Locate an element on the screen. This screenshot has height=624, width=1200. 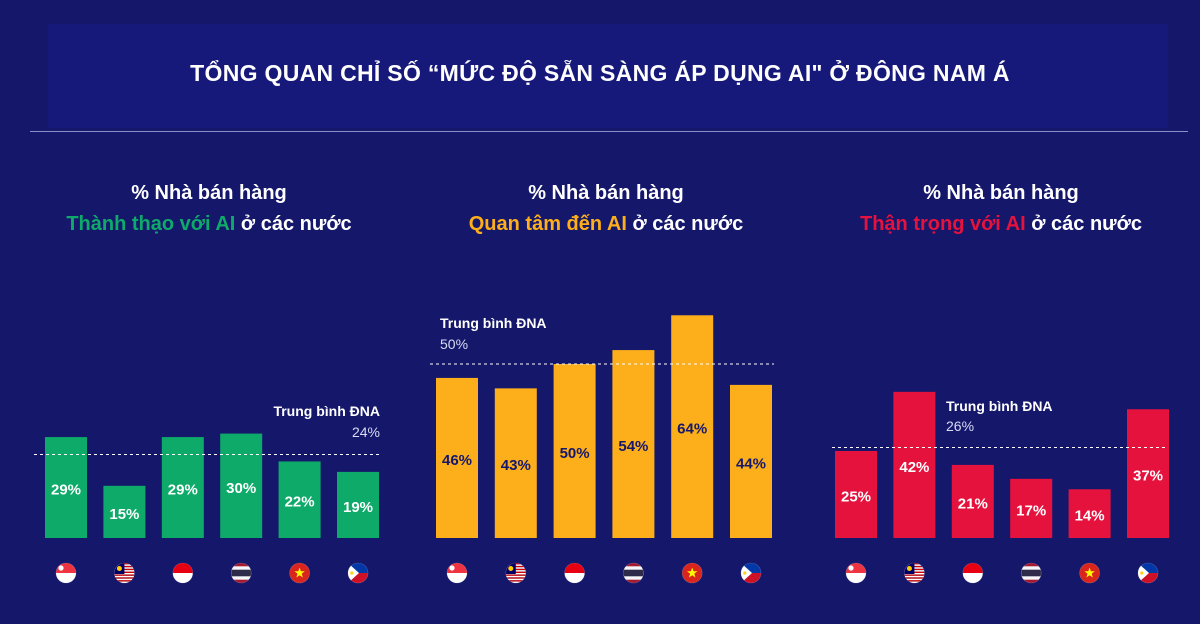
bar-value-label: 46% is located at coordinates (457, 460).